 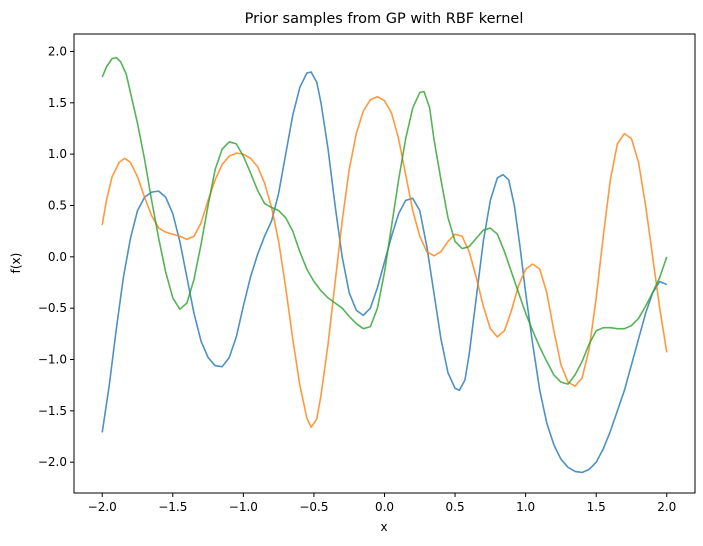 What do you see at coordinates (525, 507) in the screenshot?
I see `x-tick-label: 1.0` at bounding box center [525, 507].